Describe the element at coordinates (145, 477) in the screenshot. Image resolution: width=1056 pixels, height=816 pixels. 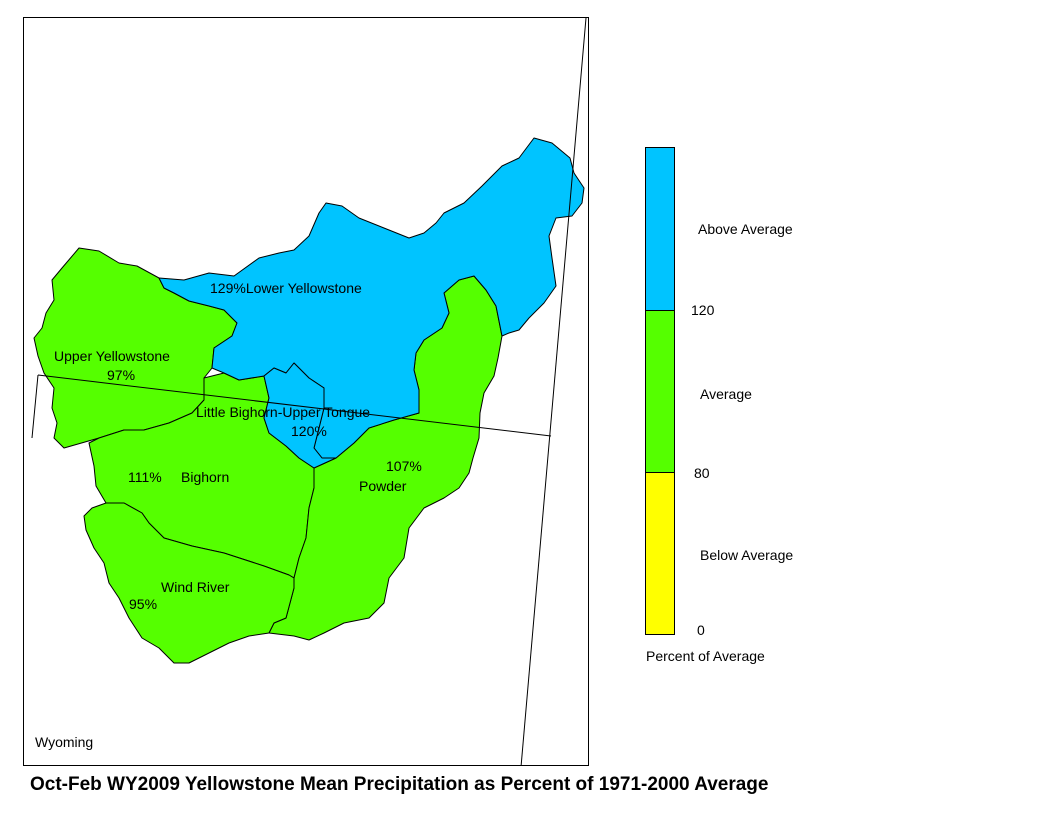
I see `label-bighorn-percent: 111%` at that location.